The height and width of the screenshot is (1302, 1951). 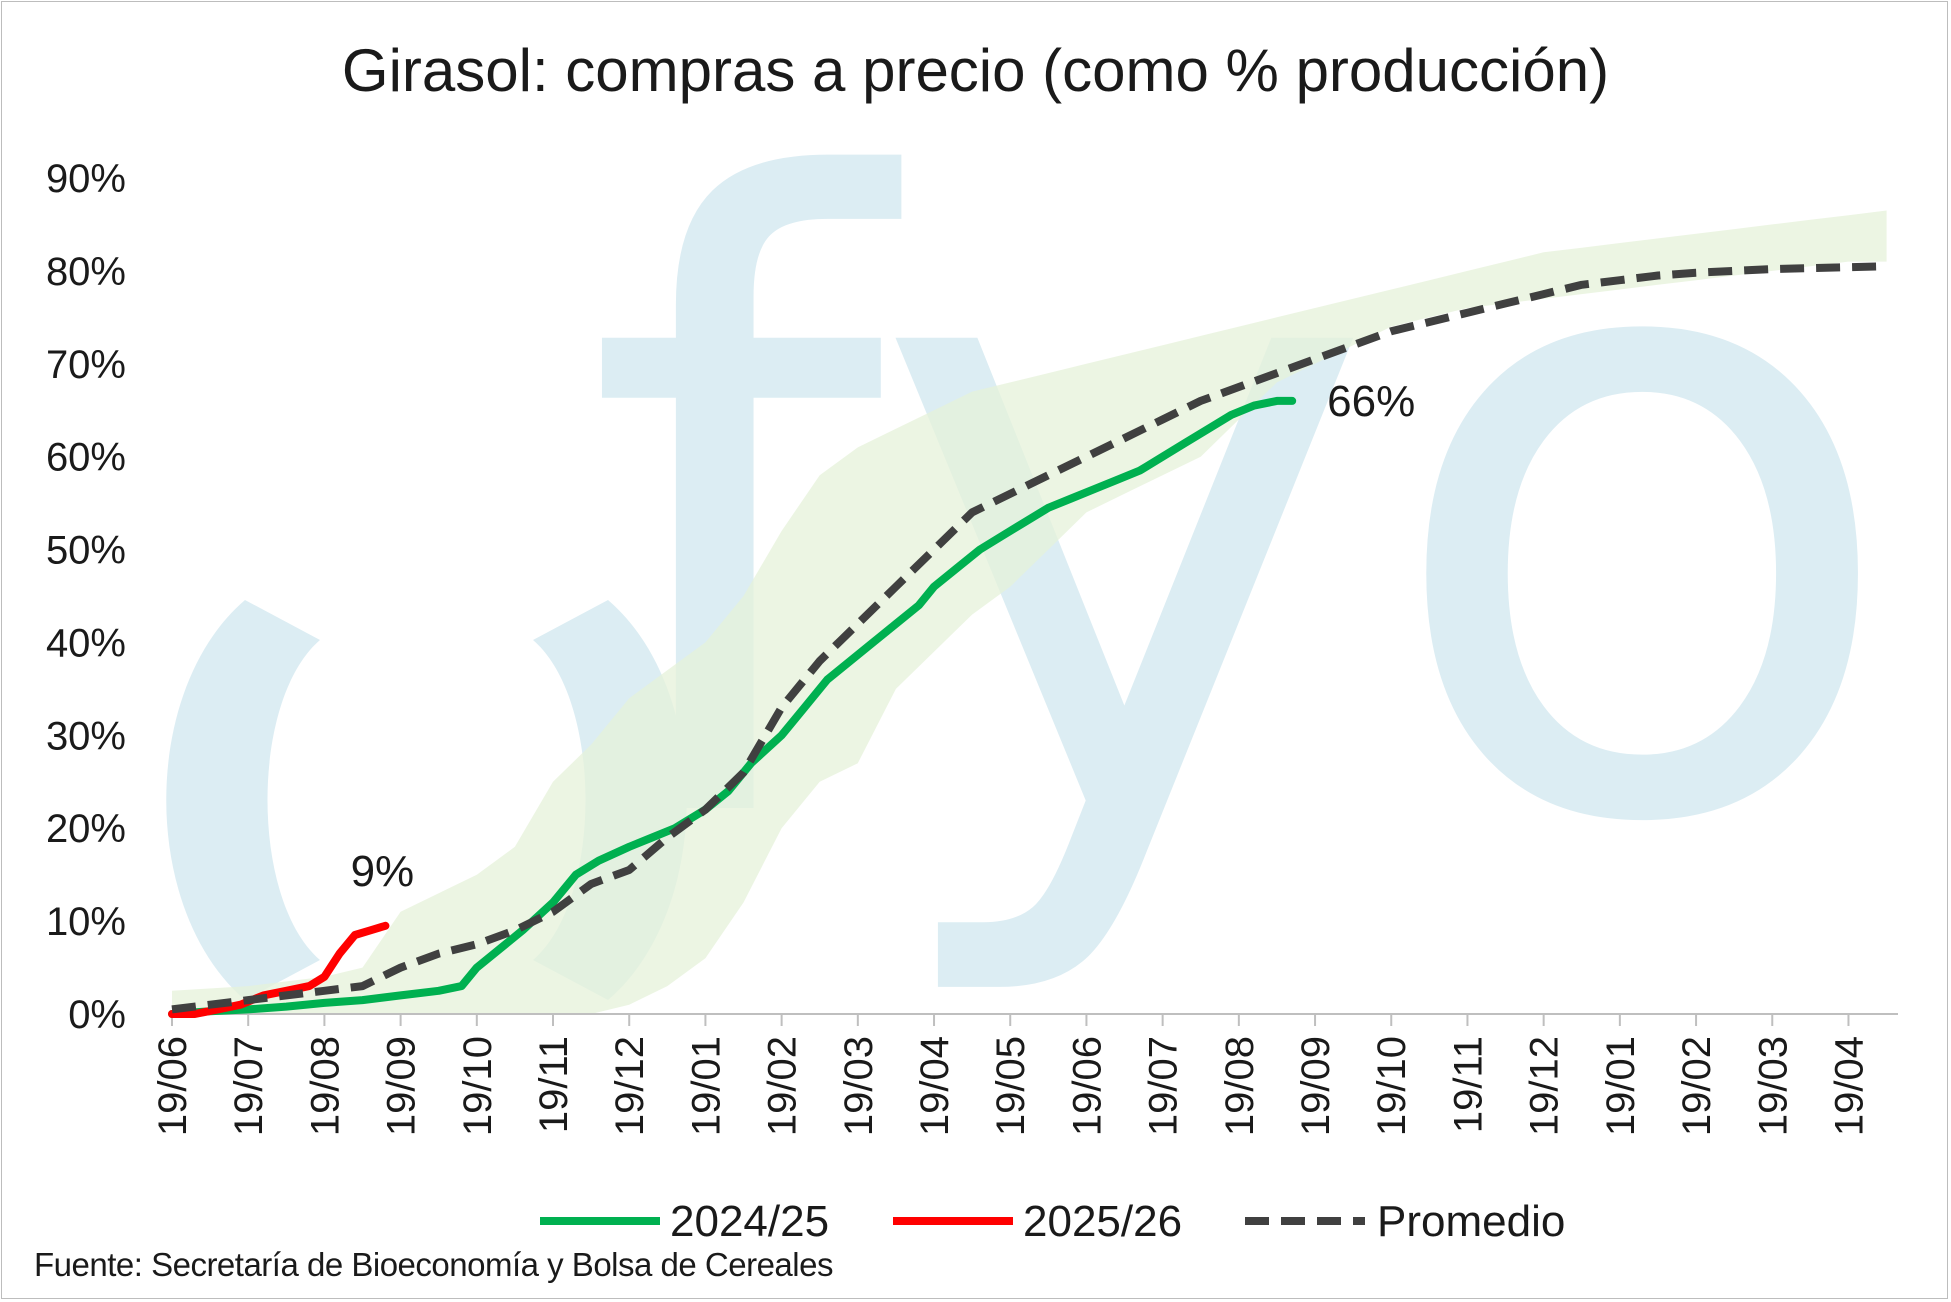 What do you see at coordinates (1471, 1221) in the screenshot?
I see `legend-label-Promedio: Promedio` at bounding box center [1471, 1221].